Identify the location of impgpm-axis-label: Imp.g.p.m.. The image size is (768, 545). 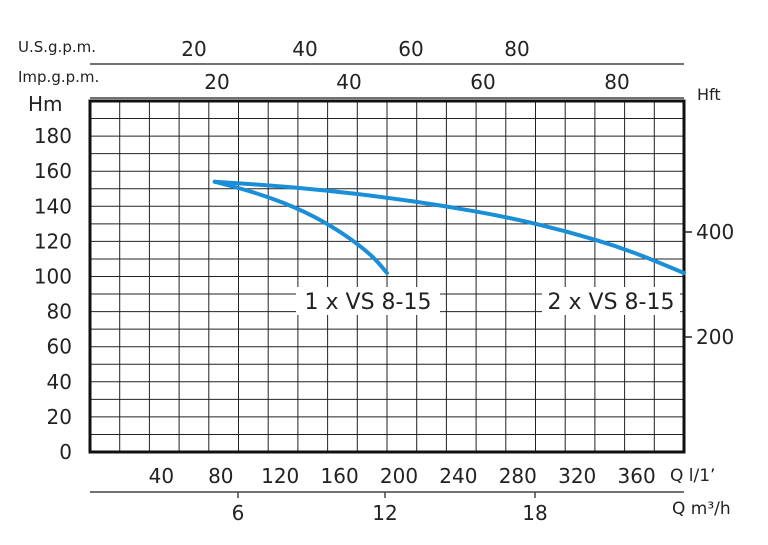
(58, 77).